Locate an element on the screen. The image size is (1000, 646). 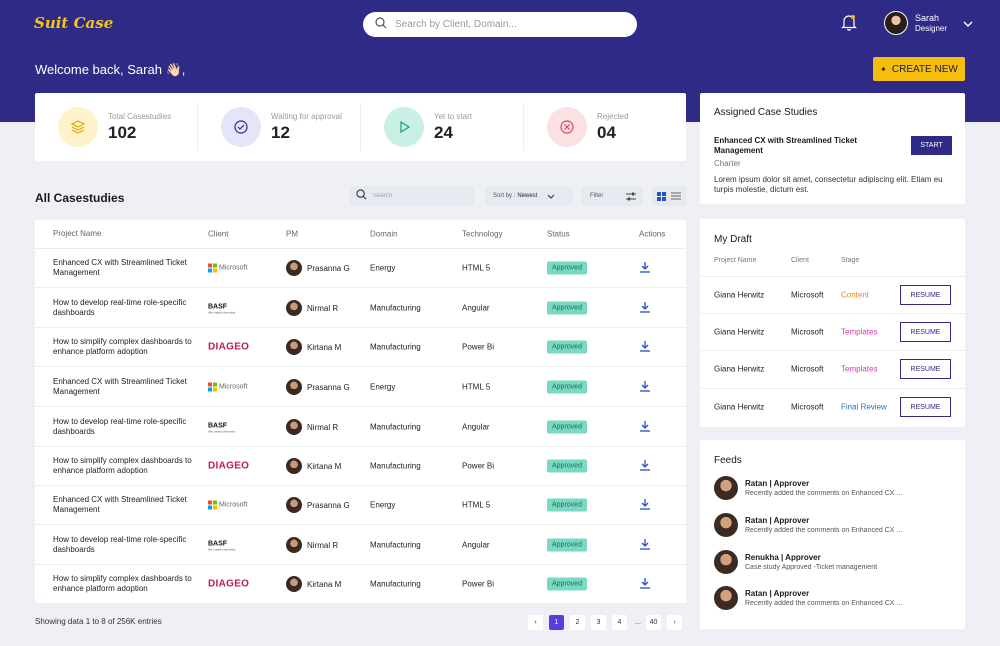
table-search is located at coordinates (412, 196).